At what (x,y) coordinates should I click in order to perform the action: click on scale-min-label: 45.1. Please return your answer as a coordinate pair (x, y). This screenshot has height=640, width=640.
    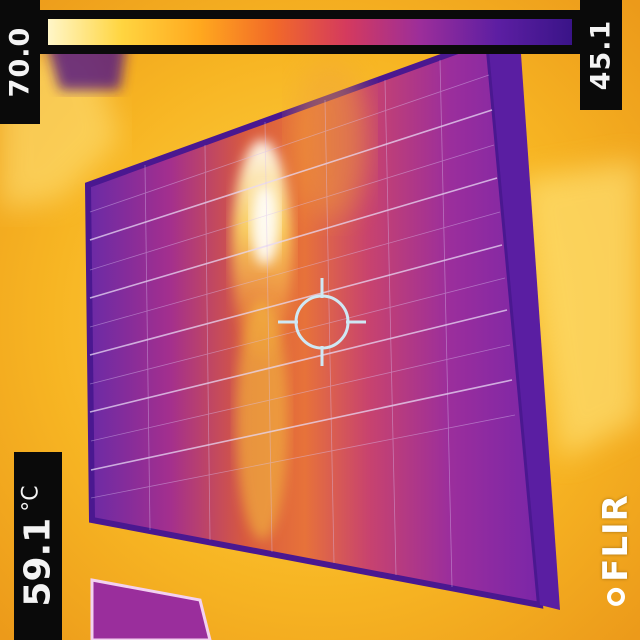
    Looking at the image, I should click on (601, 55).